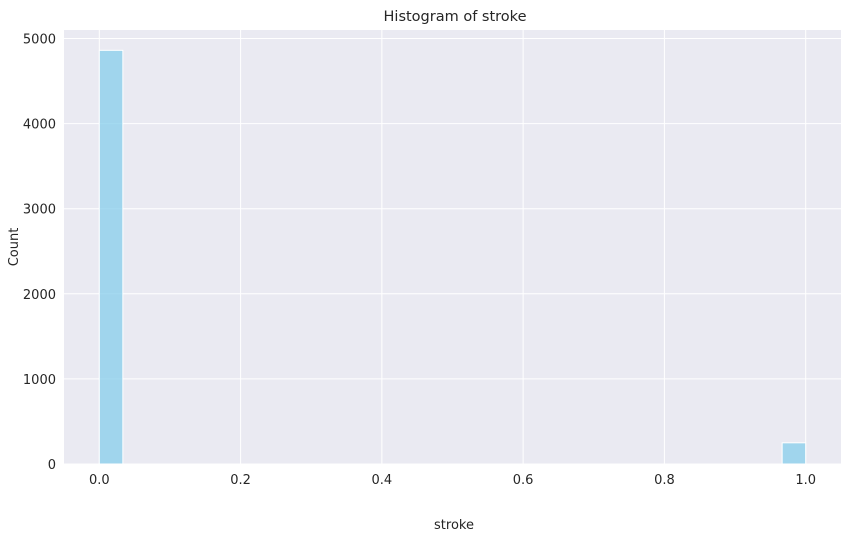 Image resolution: width=853 pixels, height=541 pixels. Describe the element at coordinates (52, 465) in the screenshot. I see `y-tick-label: 0` at that location.